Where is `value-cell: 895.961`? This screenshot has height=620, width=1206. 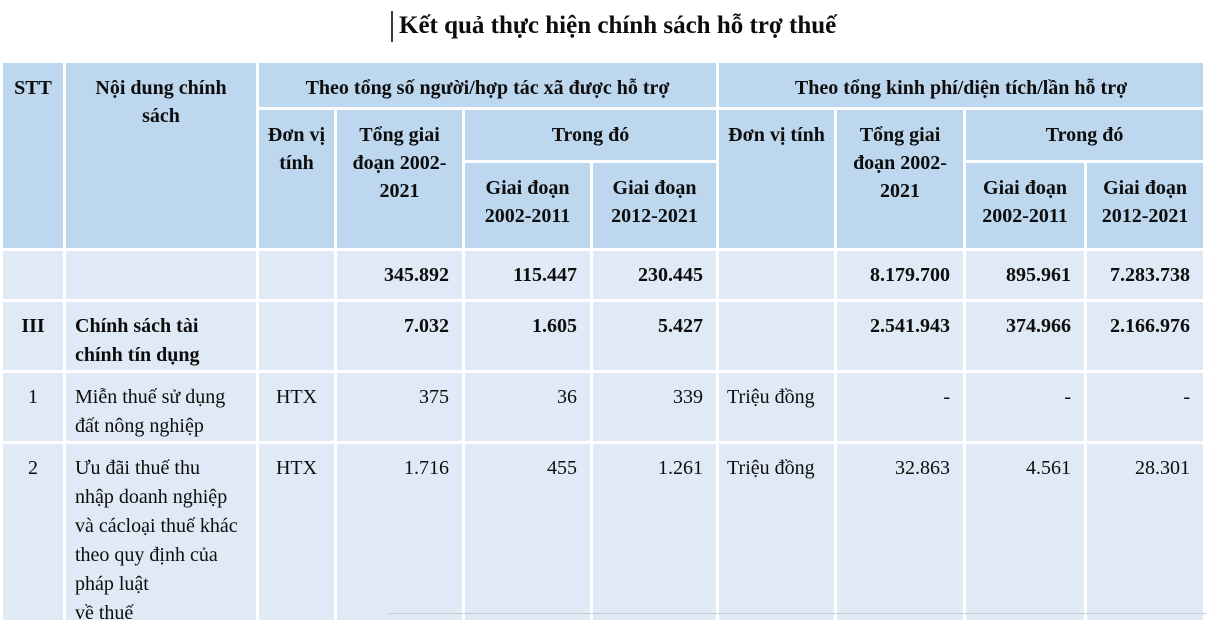
value-cell: 895.961 is located at coordinates (1025, 275).